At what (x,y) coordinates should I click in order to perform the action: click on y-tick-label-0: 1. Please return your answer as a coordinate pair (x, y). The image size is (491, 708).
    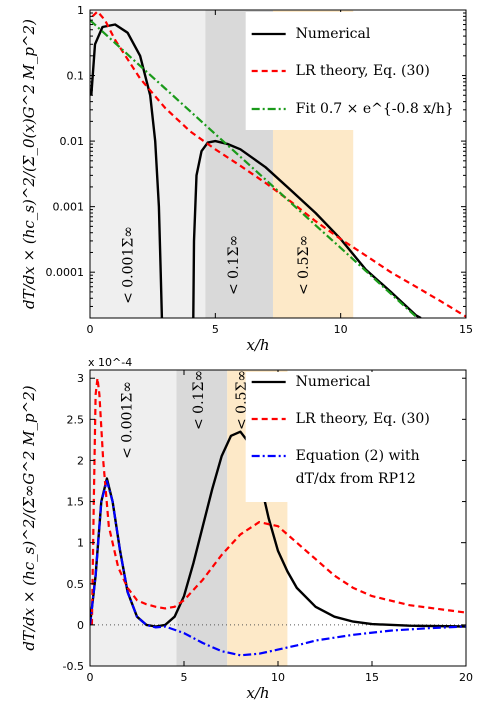
    Looking at the image, I should click on (80, 10).